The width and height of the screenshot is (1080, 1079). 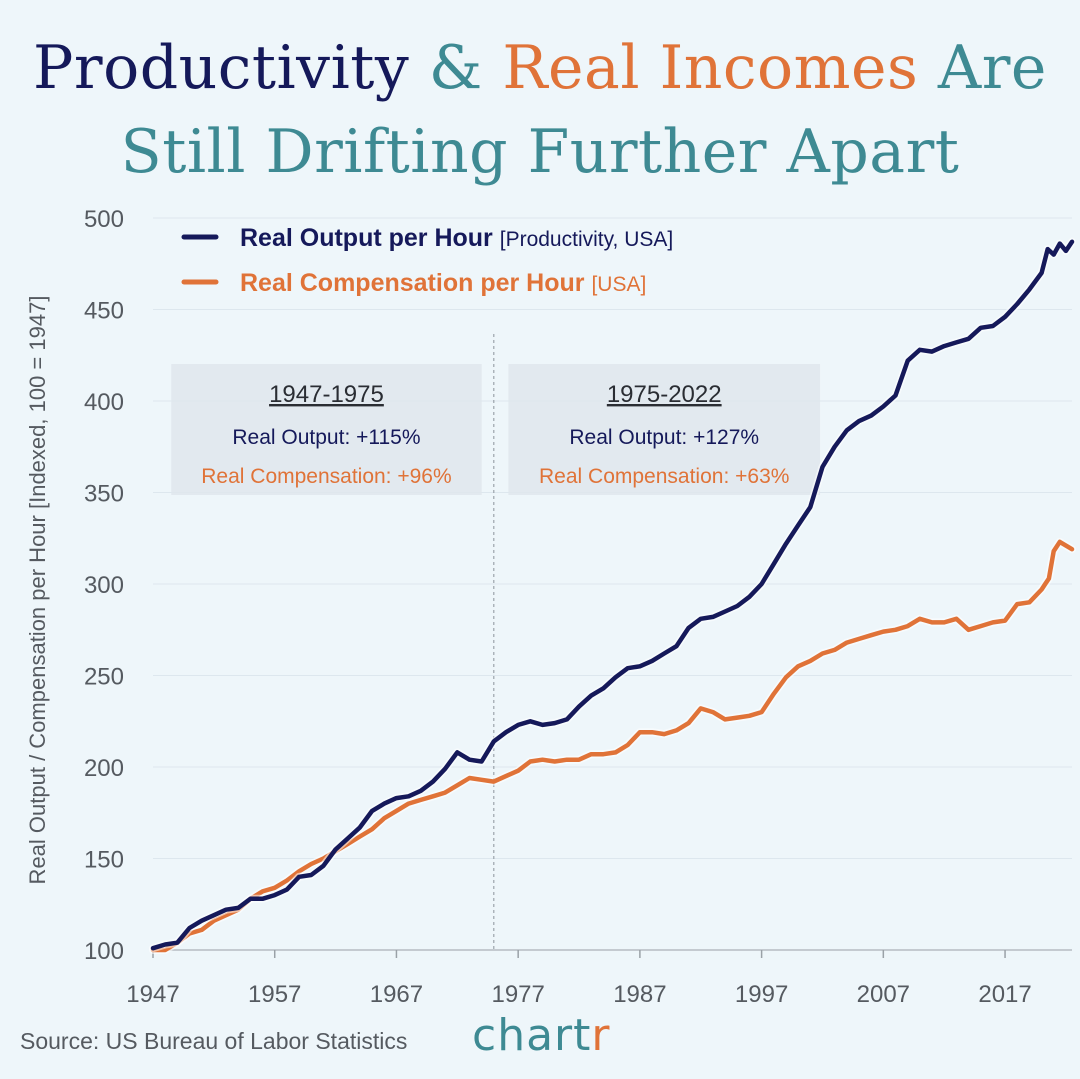 What do you see at coordinates (455, 68) in the screenshot?
I see `title-ampersand: &` at bounding box center [455, 68].